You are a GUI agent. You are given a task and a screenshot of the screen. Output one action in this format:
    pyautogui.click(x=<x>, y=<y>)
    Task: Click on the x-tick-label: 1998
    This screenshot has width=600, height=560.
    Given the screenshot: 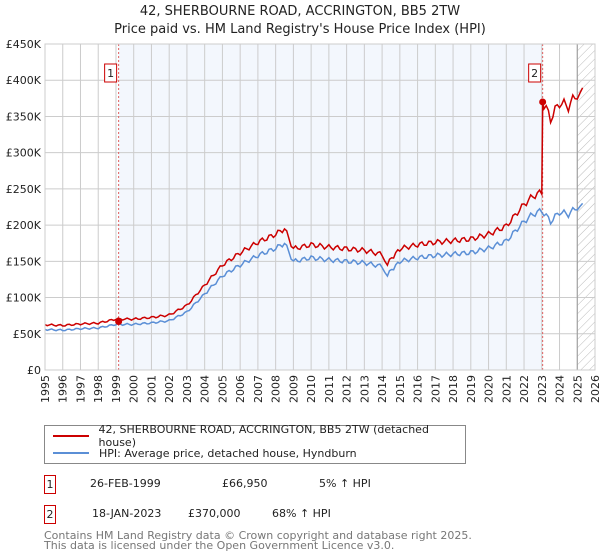 What is the action you would take?
    pyautogui.click(x=98, y=389)
    